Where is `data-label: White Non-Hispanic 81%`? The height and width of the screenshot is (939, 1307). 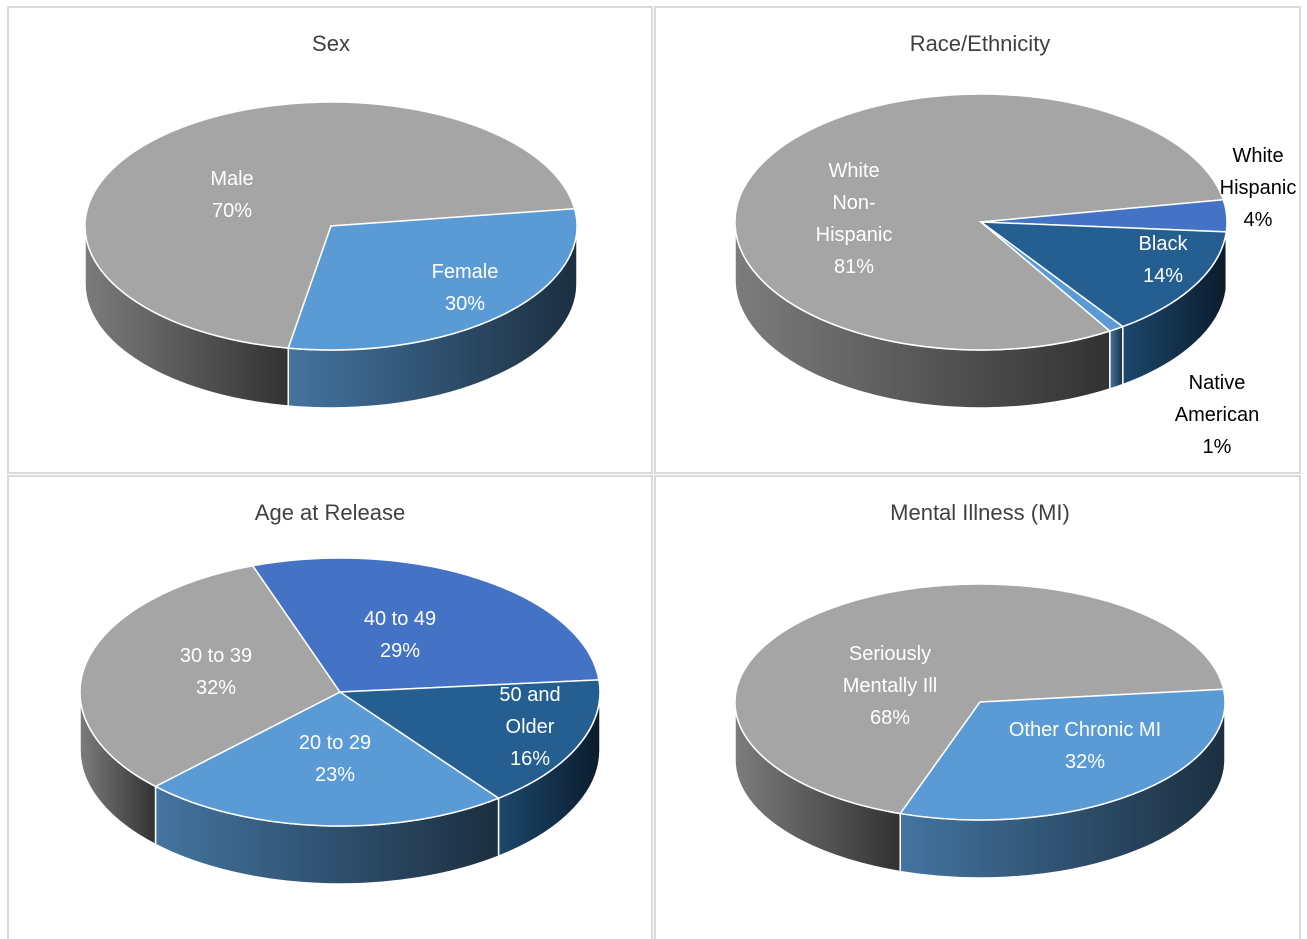 data-label: White Non-Hispanic 81% is located at coordinates (854, 219).